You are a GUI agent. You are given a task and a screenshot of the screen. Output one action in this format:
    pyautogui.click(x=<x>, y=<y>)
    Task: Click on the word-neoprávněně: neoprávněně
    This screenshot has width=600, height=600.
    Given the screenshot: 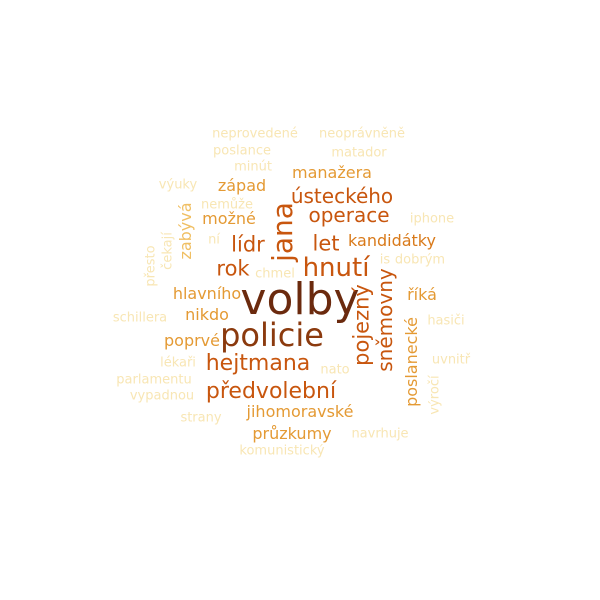 What is the action you would take?
    pyautogui.click(x=362, y=134)
    